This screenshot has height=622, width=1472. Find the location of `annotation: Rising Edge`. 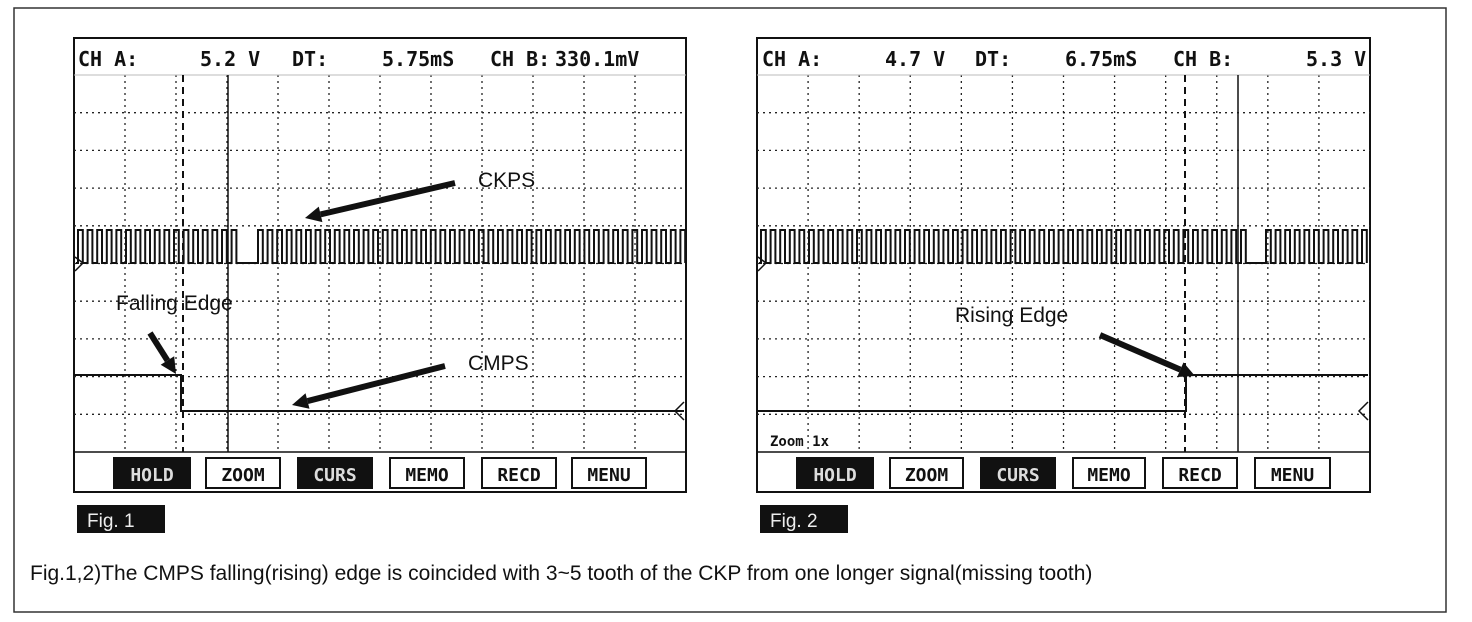

annotation: Rising Edge is located at coordinates (1011, 315).